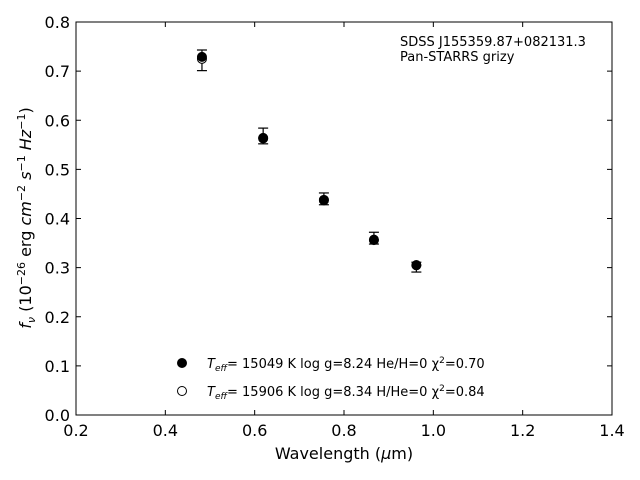 Image resolution: width=640 pixels, height=480 pixels. Describe the element at coordinates (344, 453) in the screenshot. I see `x-axis-label: Wavelength (μm)` at that location.